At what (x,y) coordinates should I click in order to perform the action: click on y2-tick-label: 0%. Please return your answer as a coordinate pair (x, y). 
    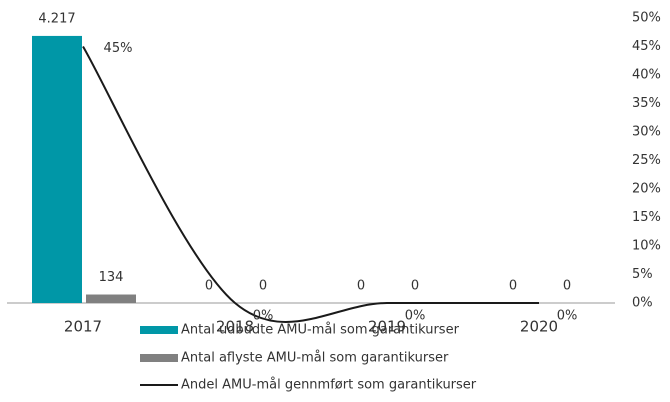
    Looking at the image, I should click on (642, 303).